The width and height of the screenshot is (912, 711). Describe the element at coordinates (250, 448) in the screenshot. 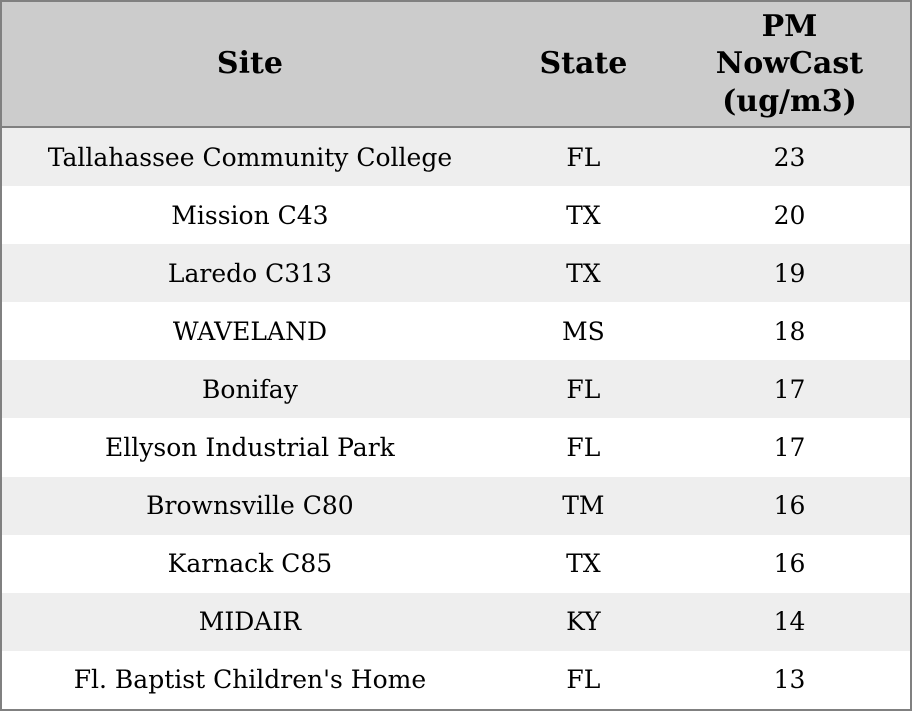

I see `site-cell: Ellyson Industrial Park` at that location.